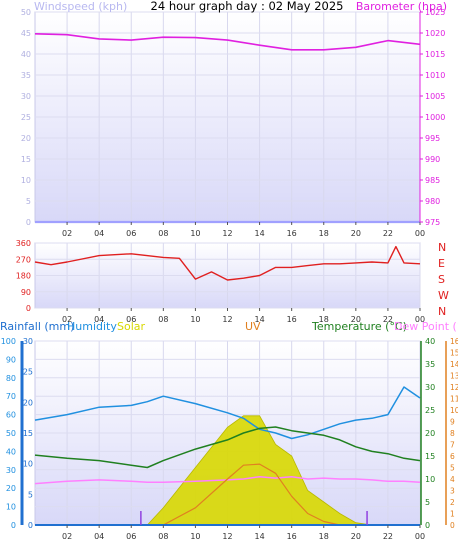  Describe the element at coordinates (452, 525) in the screenshot. I see `uv-tick-label: 0` at that location.